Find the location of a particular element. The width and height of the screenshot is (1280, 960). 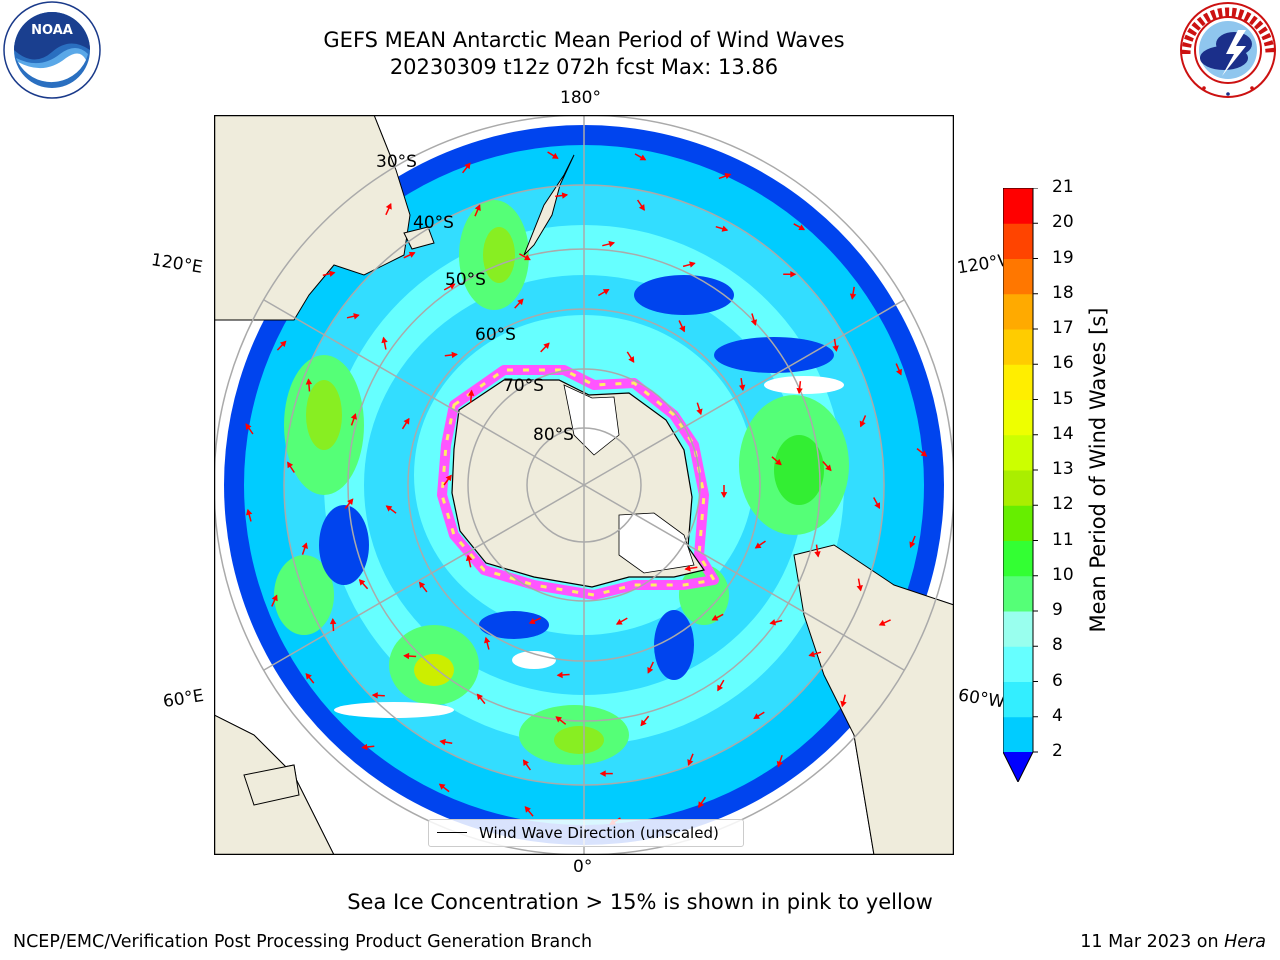

lon-label-120e: 120°E is located at coordinates (176, 264).